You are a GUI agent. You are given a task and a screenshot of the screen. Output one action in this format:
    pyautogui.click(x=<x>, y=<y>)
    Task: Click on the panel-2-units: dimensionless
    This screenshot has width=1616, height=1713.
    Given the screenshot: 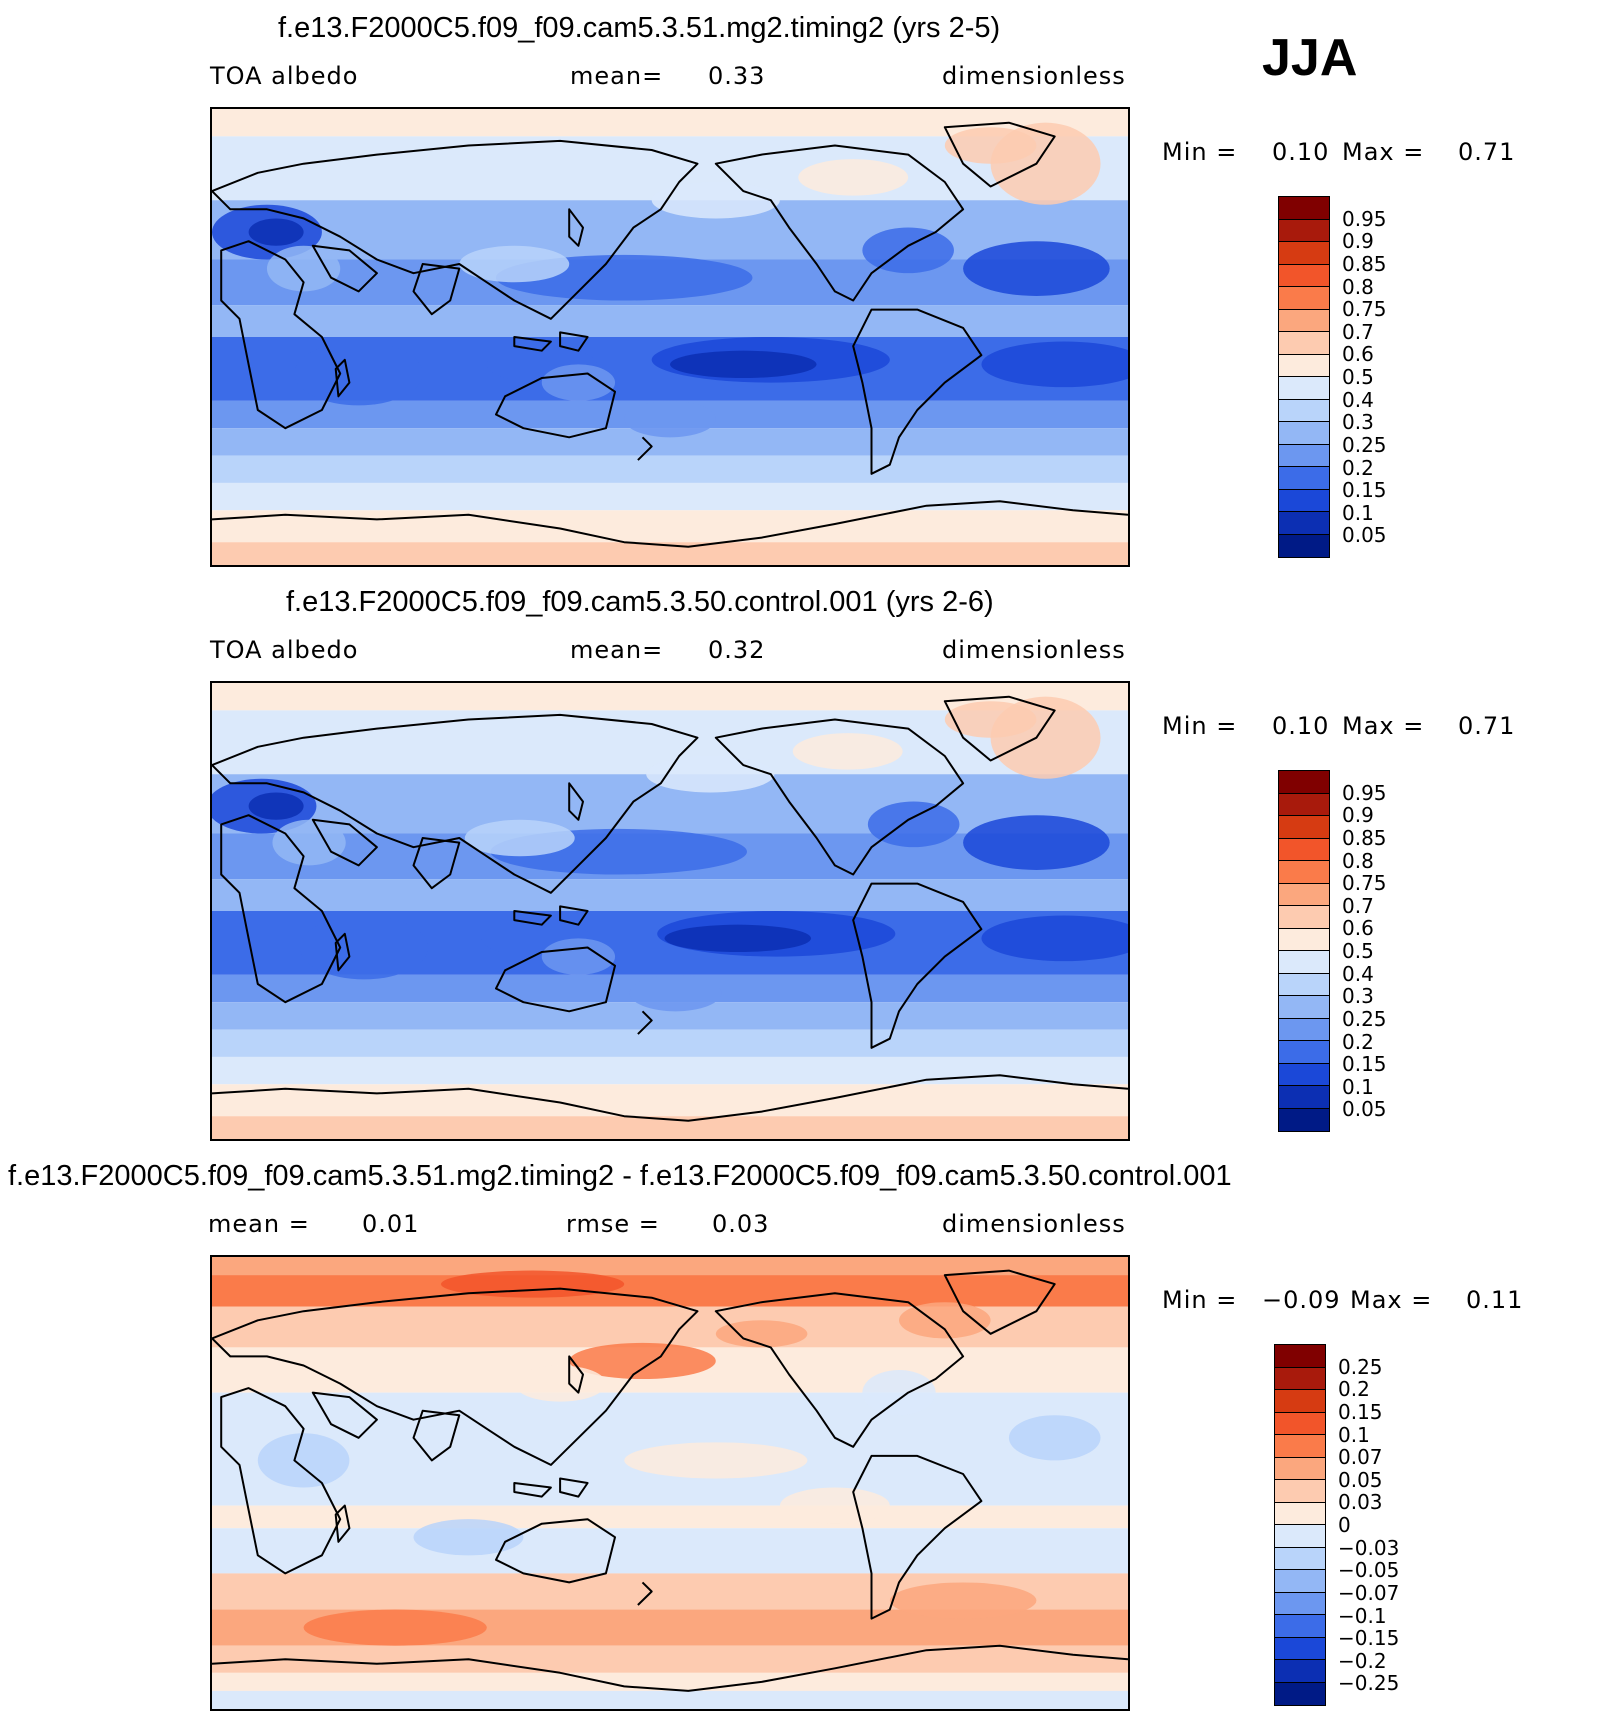 What is the action you would take?
    pyautogui.click(x=1034, y=650)
    